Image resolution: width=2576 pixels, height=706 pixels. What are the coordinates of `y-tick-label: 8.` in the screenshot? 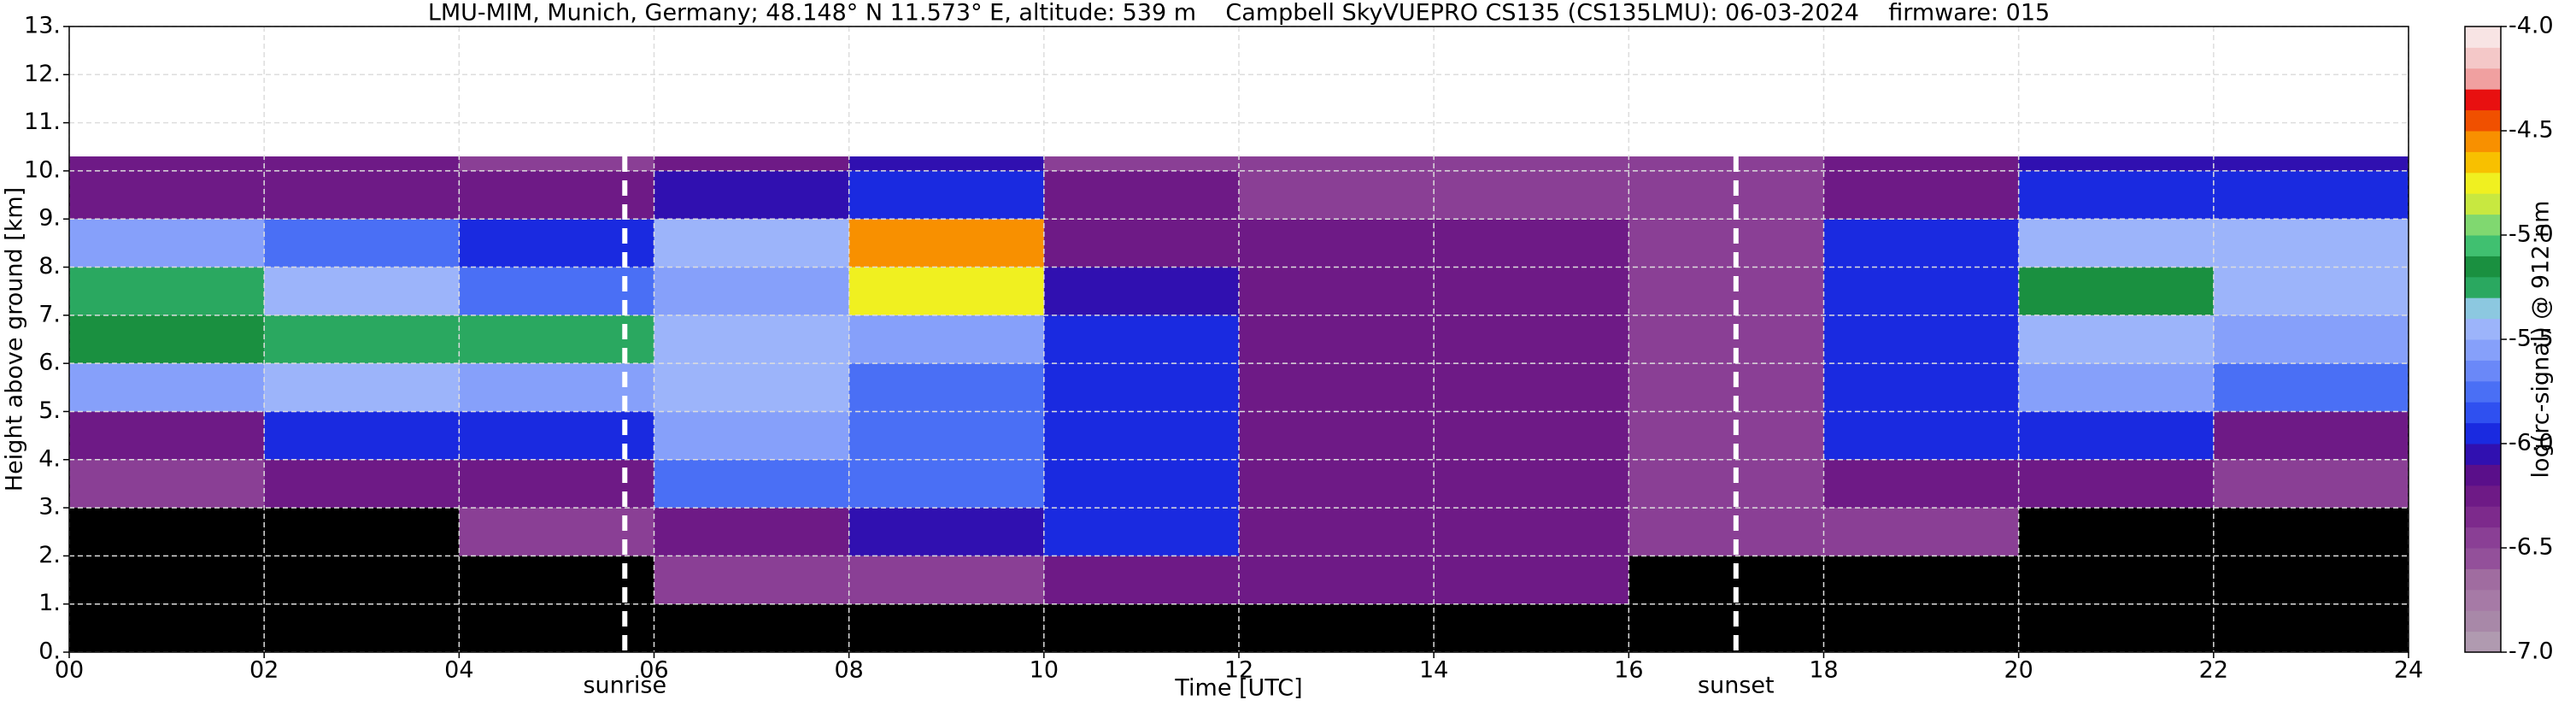 It's located at (49, 266).